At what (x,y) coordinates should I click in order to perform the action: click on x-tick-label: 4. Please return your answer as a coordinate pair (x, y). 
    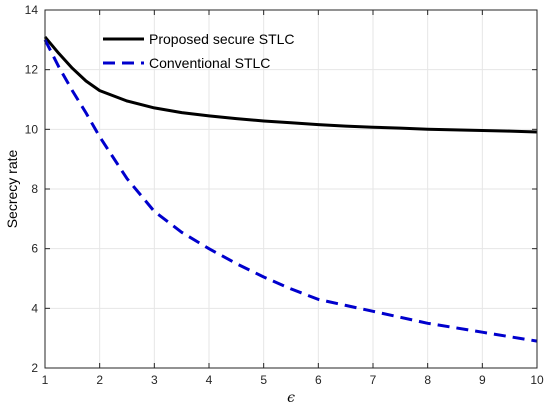
    Looking at the image, I should click on (209, 380).